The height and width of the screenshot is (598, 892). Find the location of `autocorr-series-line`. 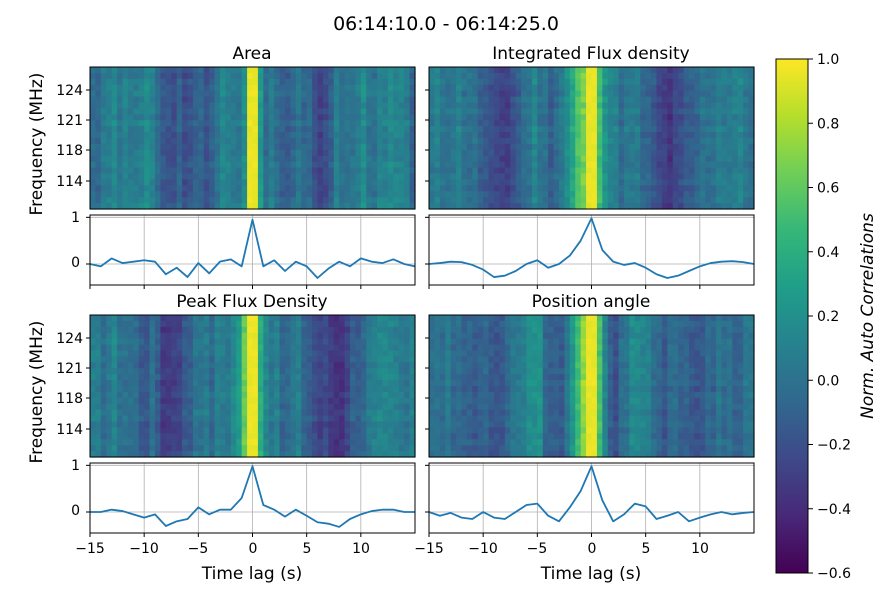

autocorr-series-line is located at coordinates (252, 496).